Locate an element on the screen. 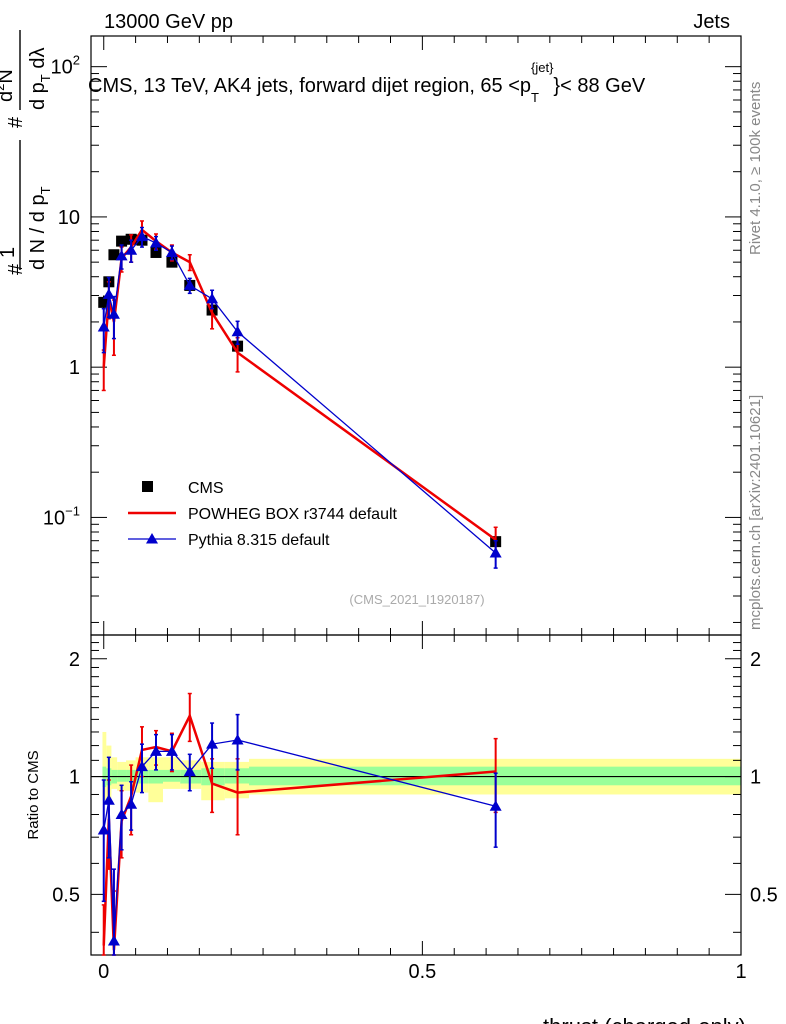 The image size is (786, 1024). ratio-y-tick-label-left: 2 is located at coordinates (74, 660).